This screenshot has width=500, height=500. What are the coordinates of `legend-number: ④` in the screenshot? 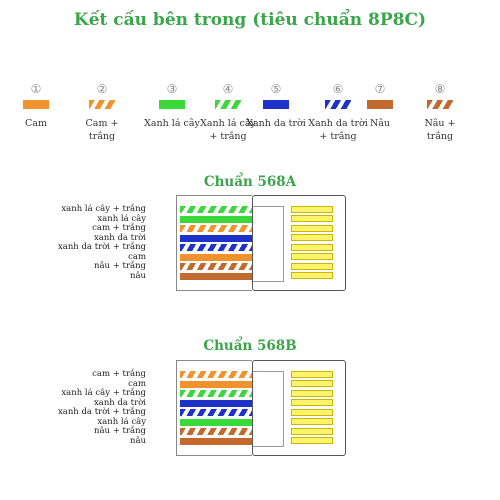 It's located at (228, 89).